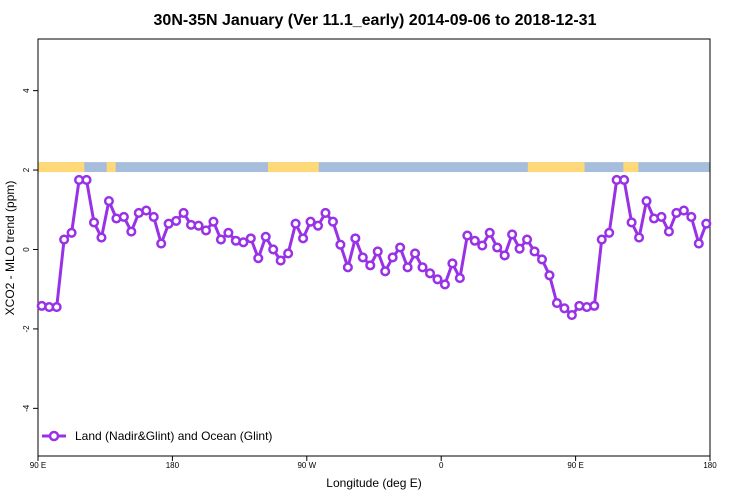  Describe the element at coordinates (26, 408) in the screenshot. I see `y-tick-label: -4` at that location.